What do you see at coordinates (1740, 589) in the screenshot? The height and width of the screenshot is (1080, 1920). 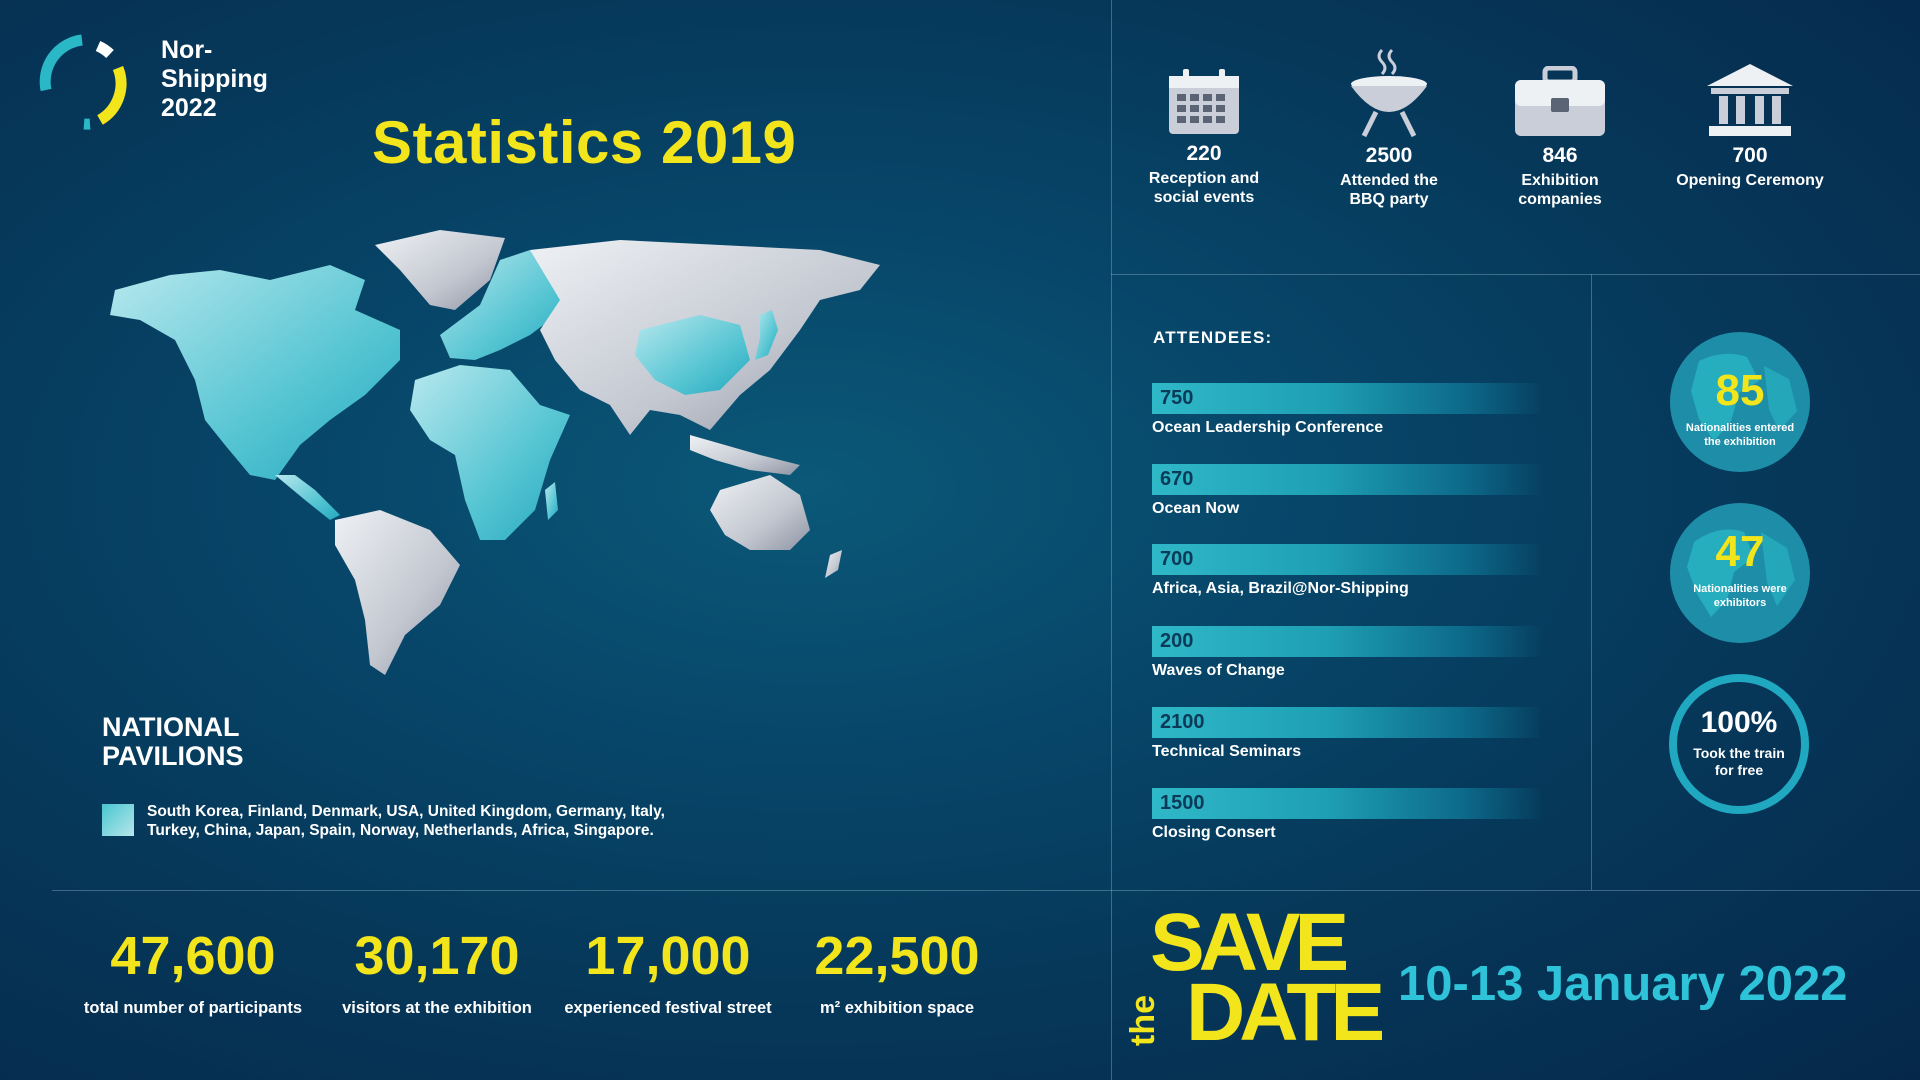 I see `globe-label-line-1: Nationalities were` at bounding box center [1740, 589].